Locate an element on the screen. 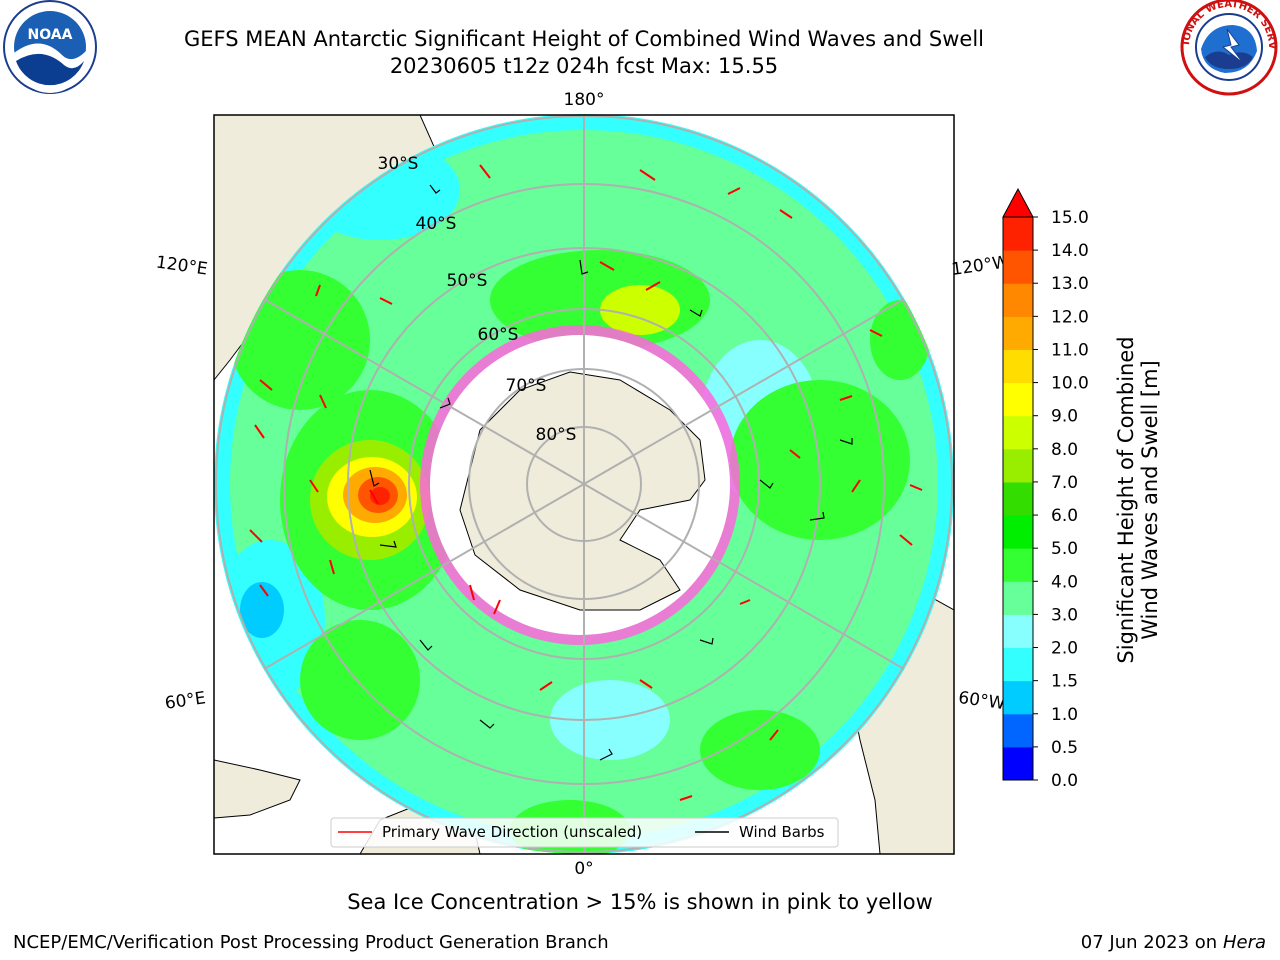  lon-label-120e: 120°E is located at coordinates (182, 266).